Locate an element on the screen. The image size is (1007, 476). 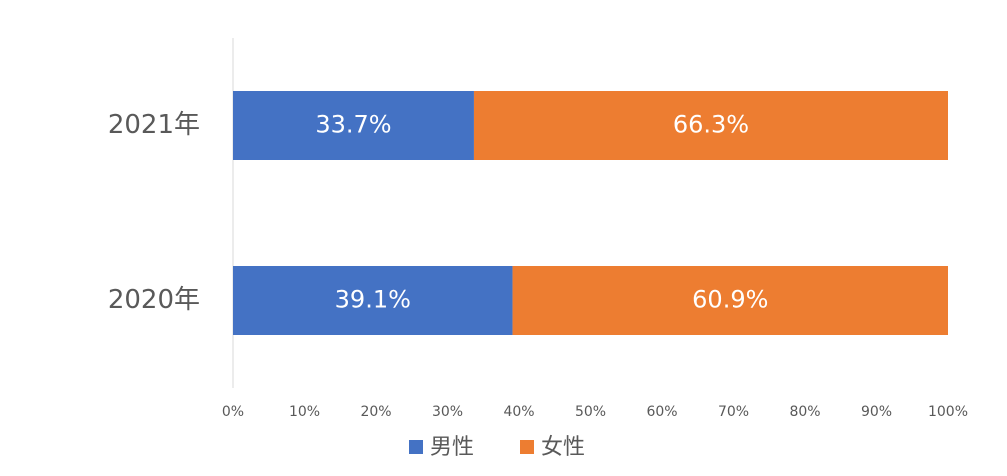
x-tick-label: 30% is located at coordinates (447, 412).